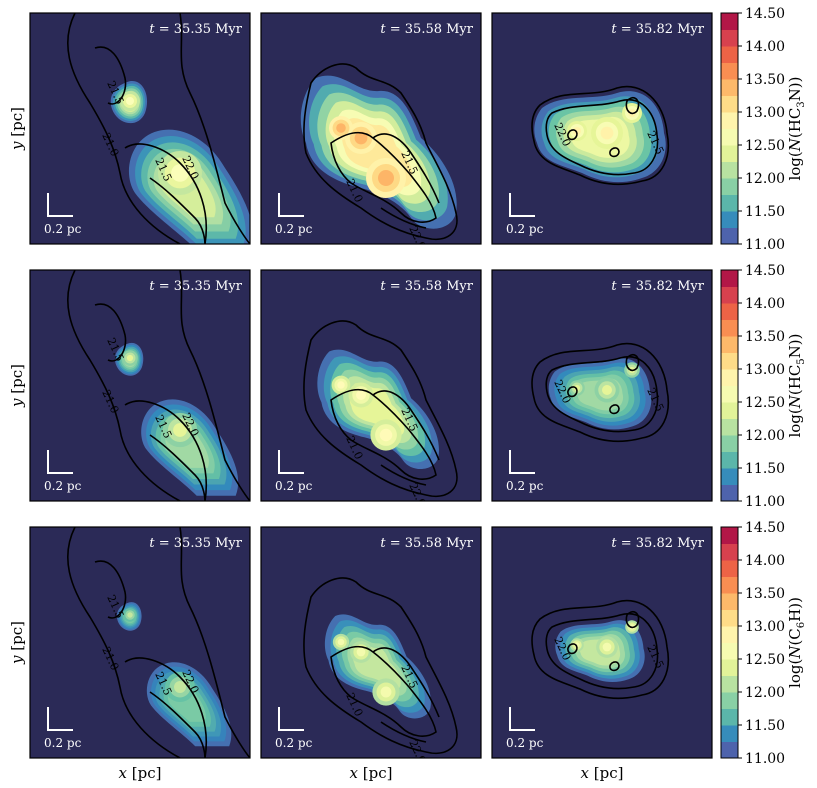 Image resolution: width=817 pixels, height=788 pixels. I want to click on colorbar-tick-label: 12.50, so click(765, 660).